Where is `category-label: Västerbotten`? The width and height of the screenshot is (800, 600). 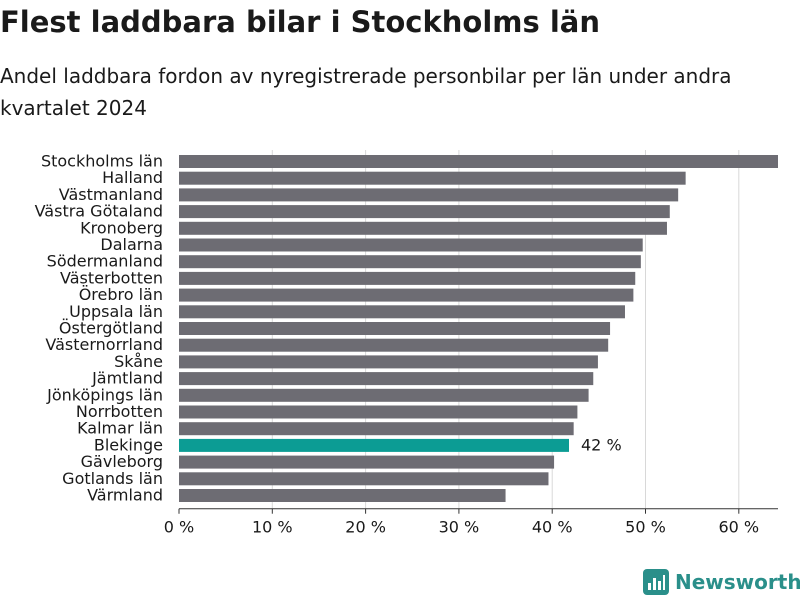
category-label: Västerbotten is located at coordinates (111, 277).